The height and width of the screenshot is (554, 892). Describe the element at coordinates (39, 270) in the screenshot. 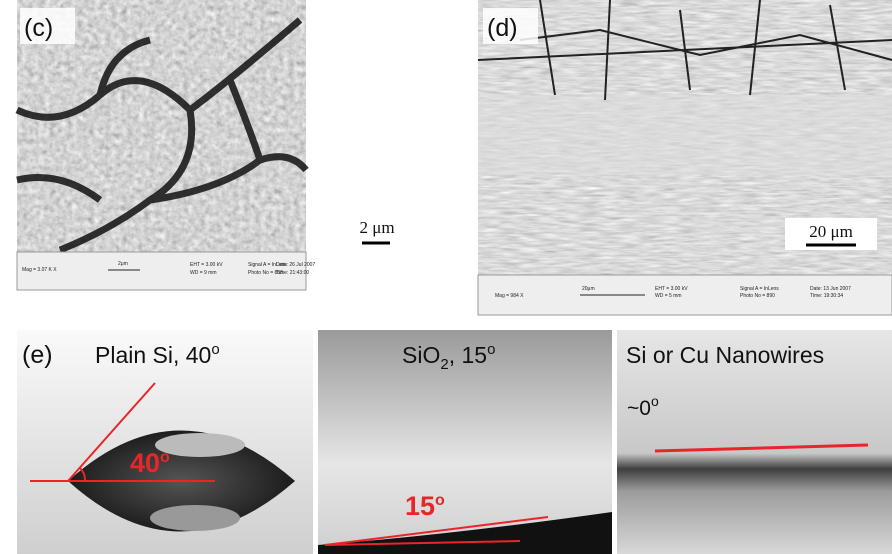

I see `info-text: Mag = 3.07 K X` at that location.